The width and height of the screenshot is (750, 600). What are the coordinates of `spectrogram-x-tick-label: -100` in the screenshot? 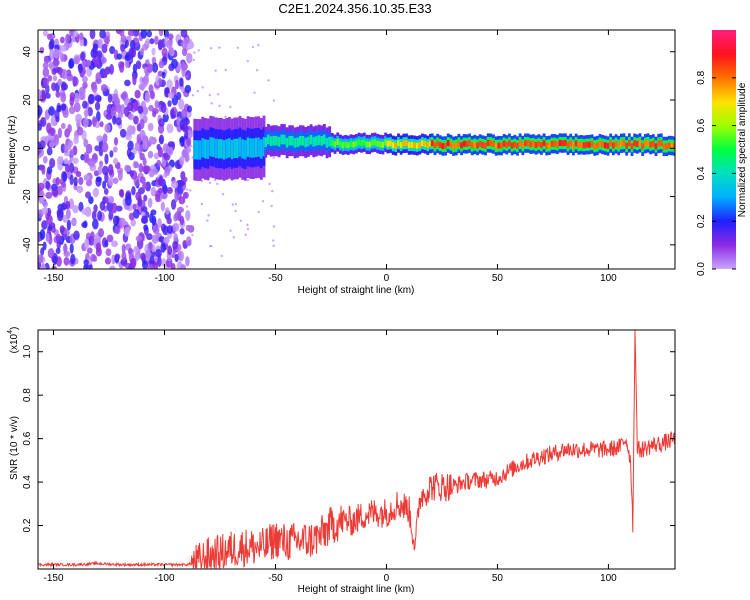 It's located at (165, 278).